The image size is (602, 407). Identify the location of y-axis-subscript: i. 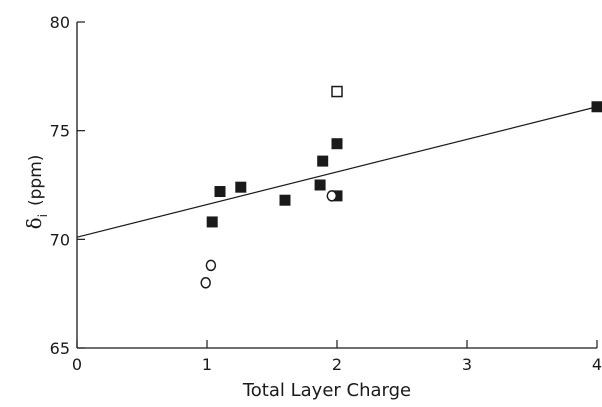
(43, 215).